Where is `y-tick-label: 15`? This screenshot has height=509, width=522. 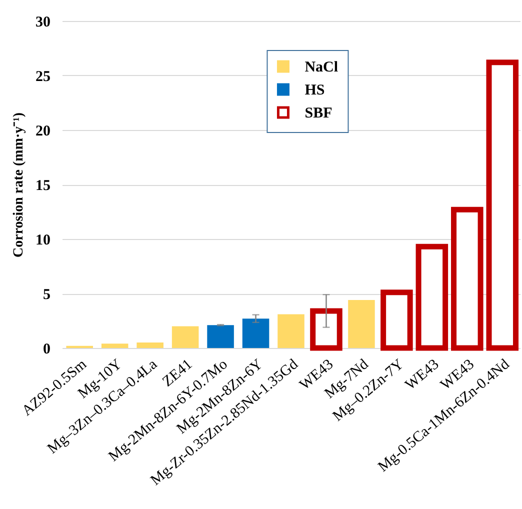 y-tick-label: 15 is located at coordinates (43, 186).